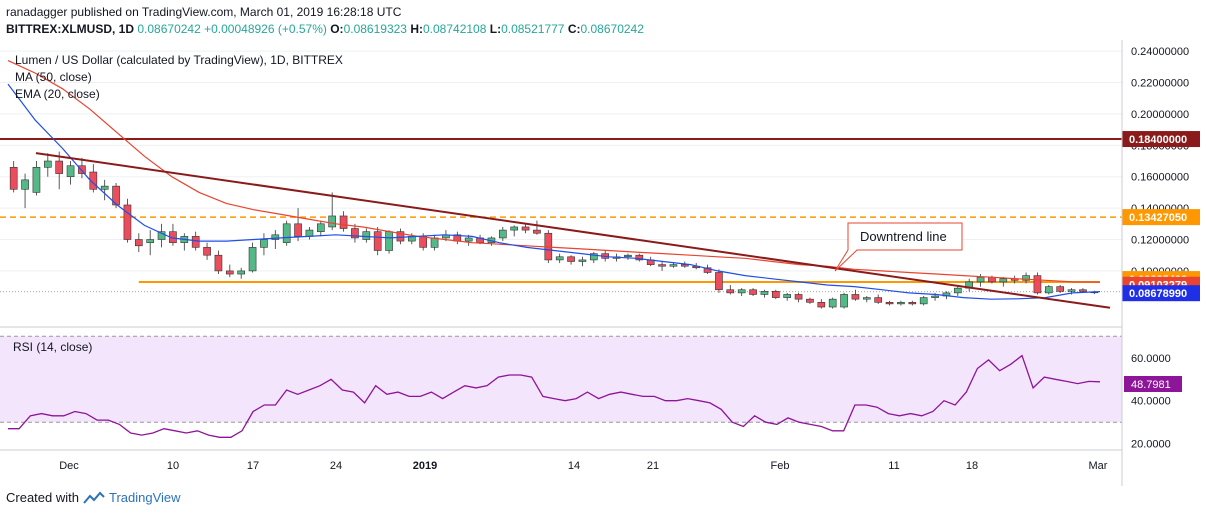 Image resolution: width=1206 pixels, height=516 pixels. Describe the element at coordinates (169, 29) in the screenshot. I see `last-price: 0.08670242` at that location.